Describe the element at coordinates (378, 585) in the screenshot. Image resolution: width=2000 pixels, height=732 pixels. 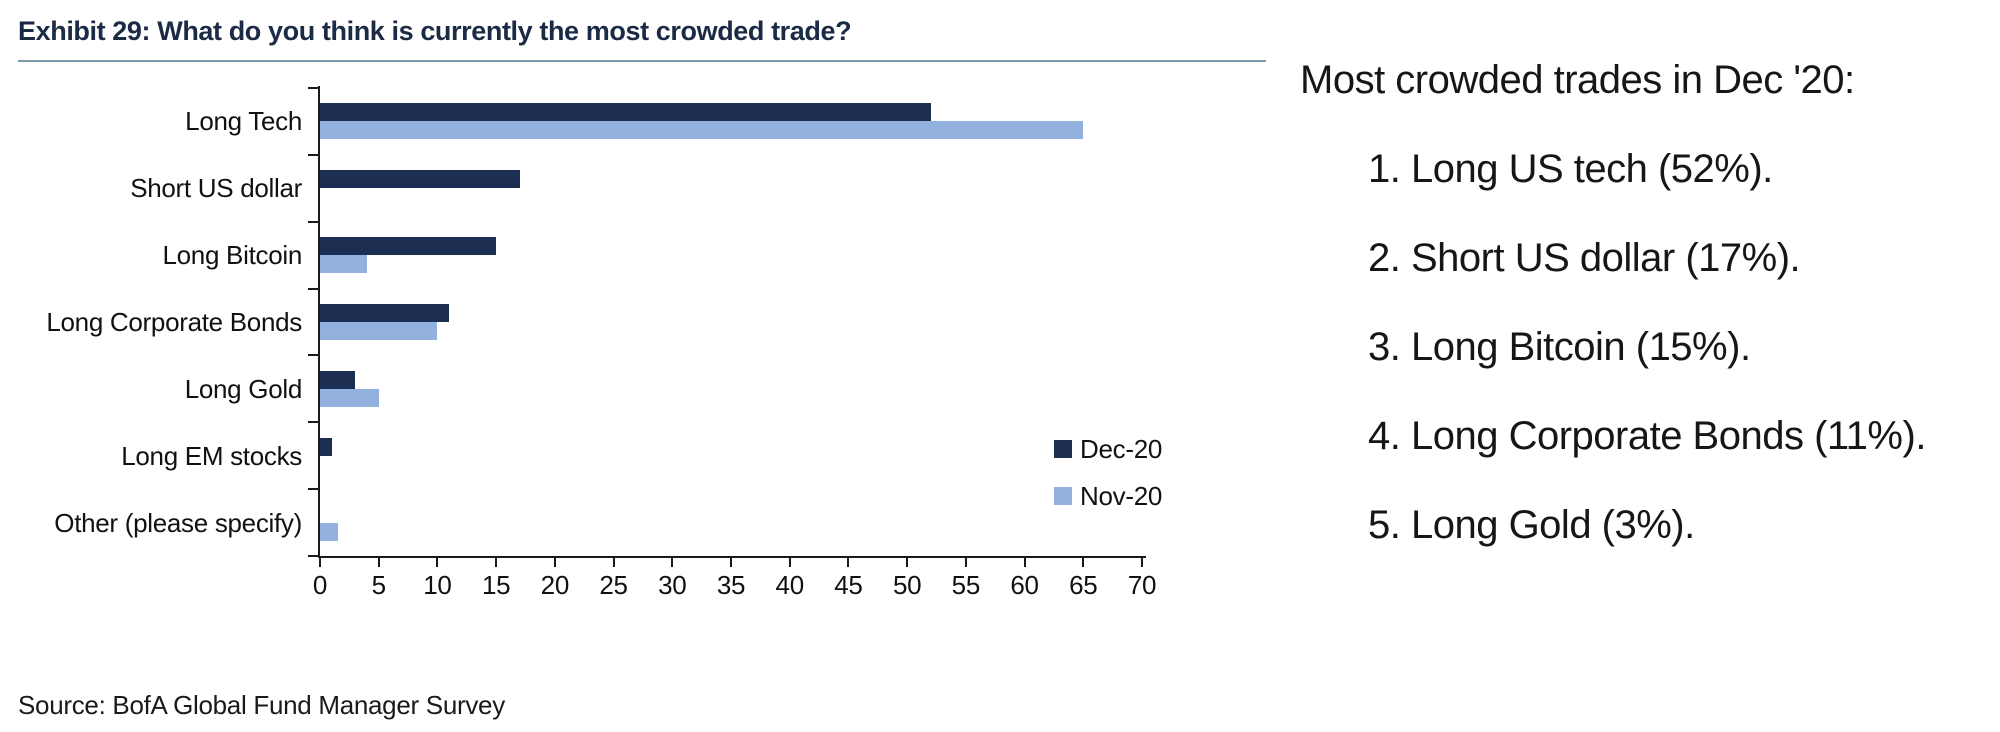
I see `x-tick-label: 5` at that location.